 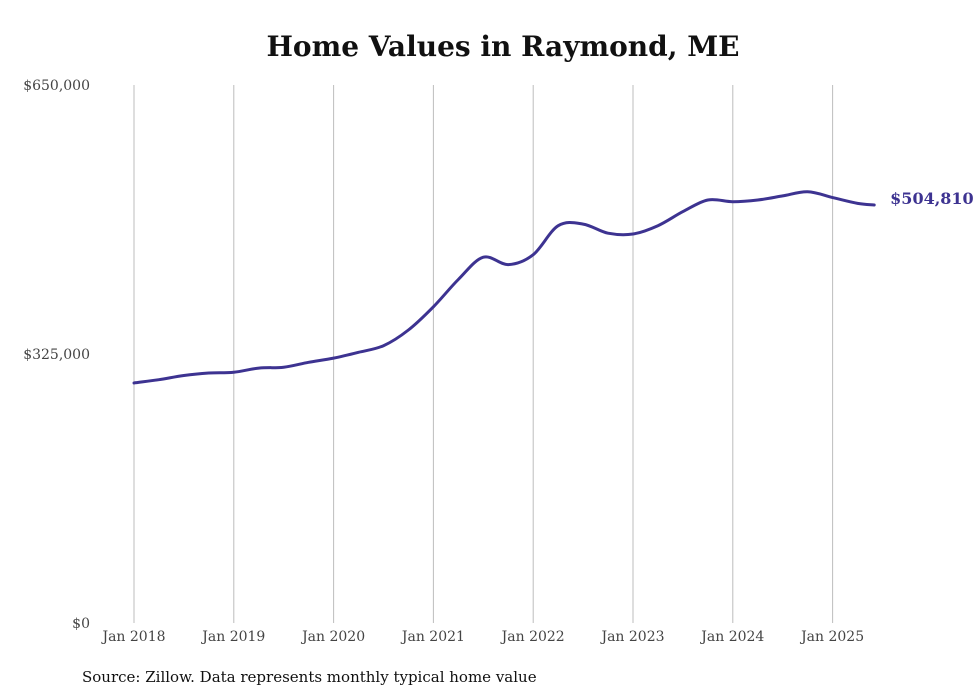 What do you see at coordinates (532, 637) in the screenshot?
I see `x-tick-label: Jan 2022` at bounding box center [532, 637].